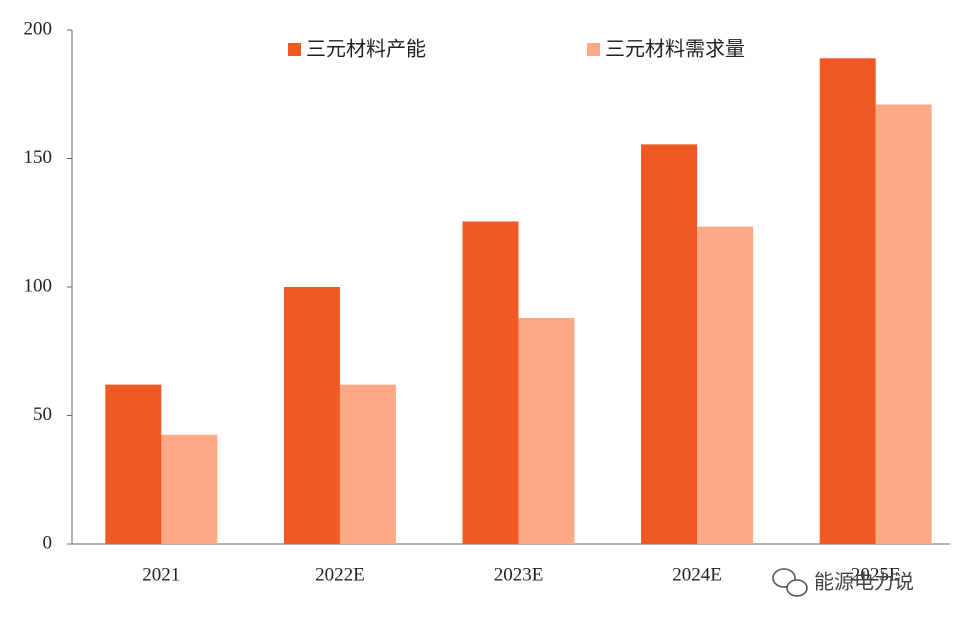 The width and height of the screenshot is (967, 627). Describe the element at coordinates (366, 49) in the screenshot. I see `legend-text: 三元材料产能` at that location.